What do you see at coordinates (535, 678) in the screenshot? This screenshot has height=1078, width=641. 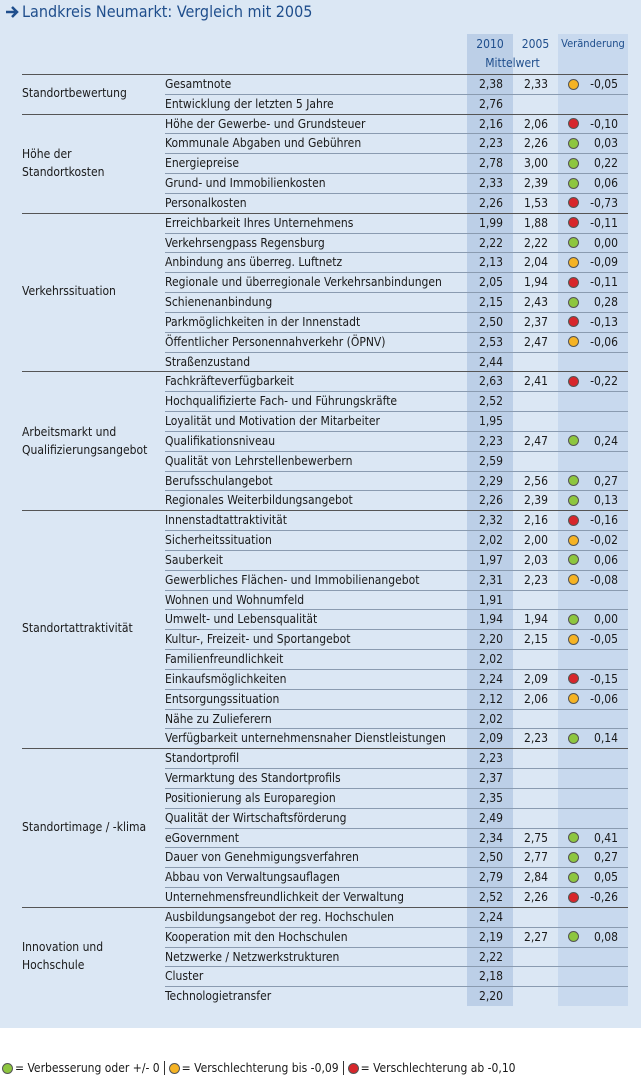 I see `value-2005: 2,09` at bounding box center [535, 678].